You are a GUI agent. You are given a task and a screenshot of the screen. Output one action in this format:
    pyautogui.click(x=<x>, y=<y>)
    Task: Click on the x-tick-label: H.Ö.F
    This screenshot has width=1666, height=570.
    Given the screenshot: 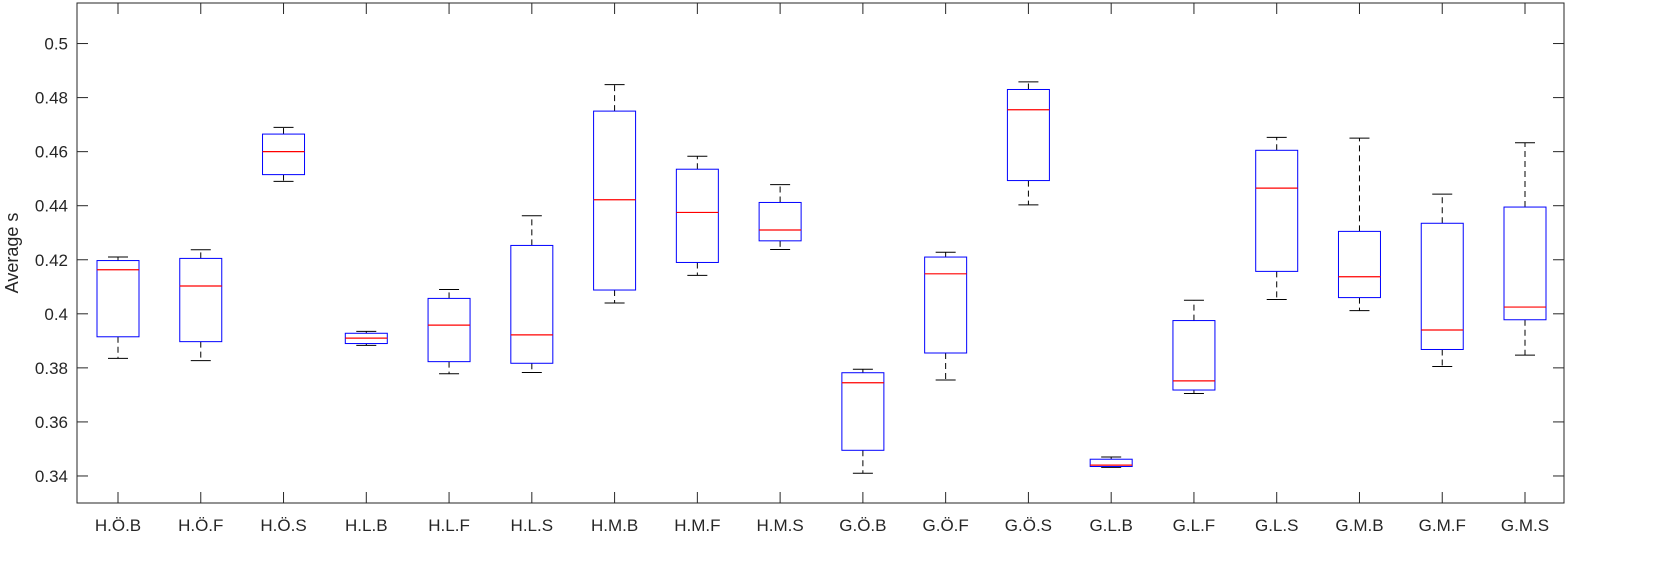 What is the action you would take?
    pyautogui.click(x=200, y=525)
    